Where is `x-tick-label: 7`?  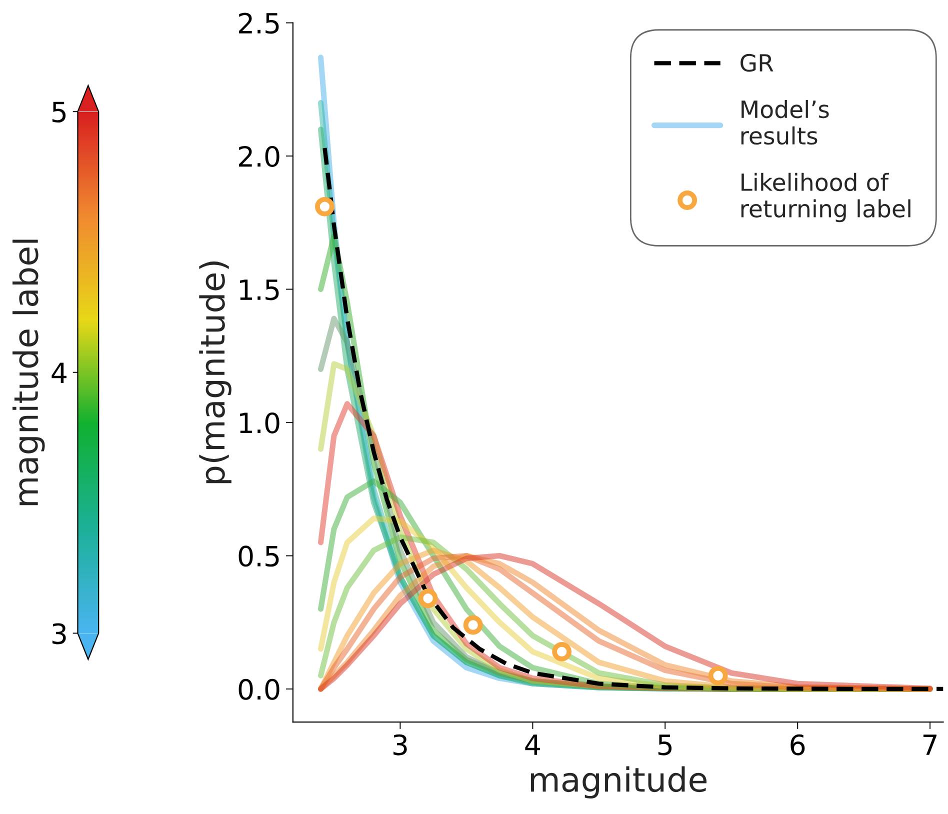
x-tick-label: 7 is located at coordinates (929, 744).